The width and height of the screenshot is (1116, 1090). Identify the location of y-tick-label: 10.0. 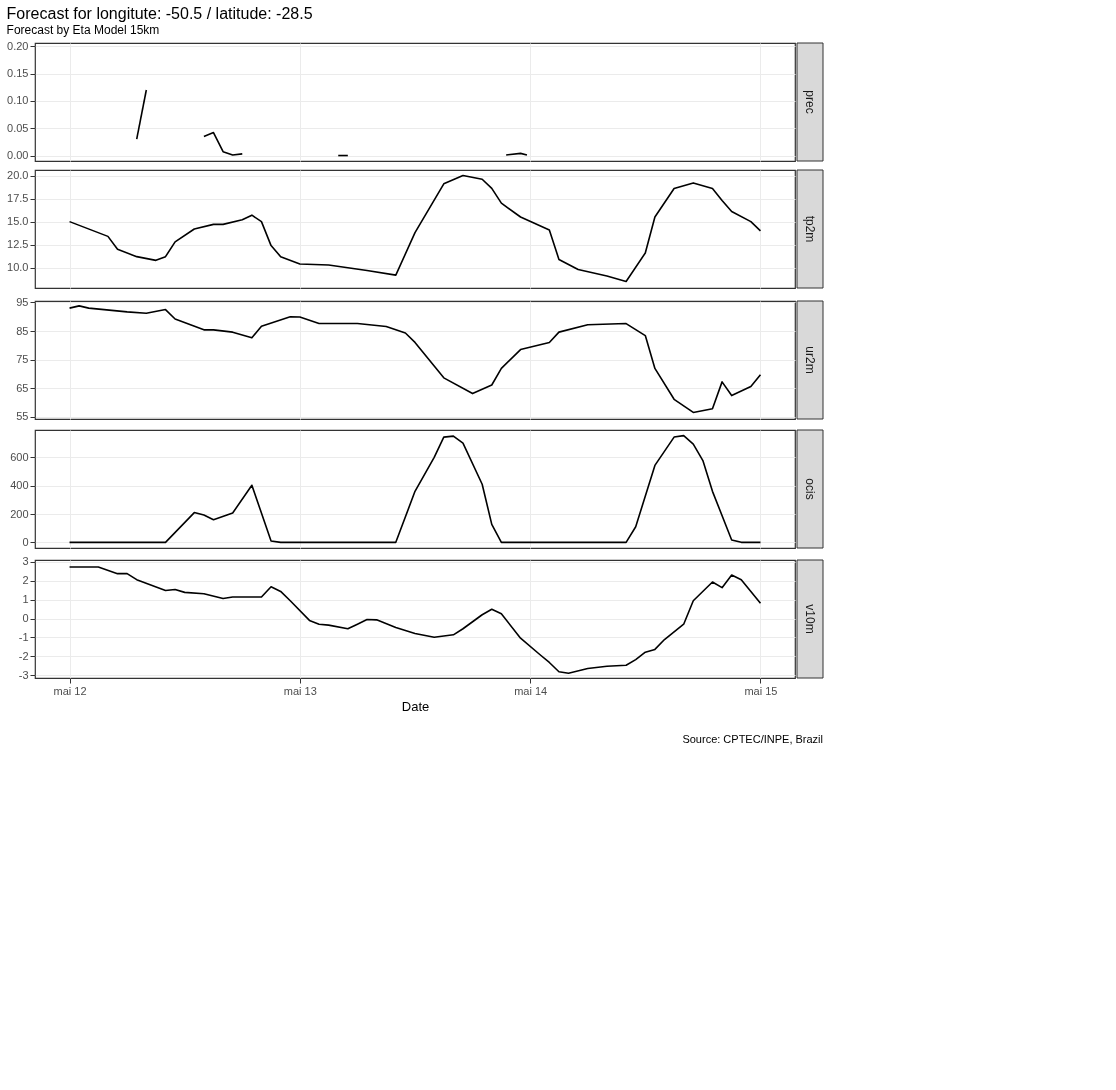
(18, 267).